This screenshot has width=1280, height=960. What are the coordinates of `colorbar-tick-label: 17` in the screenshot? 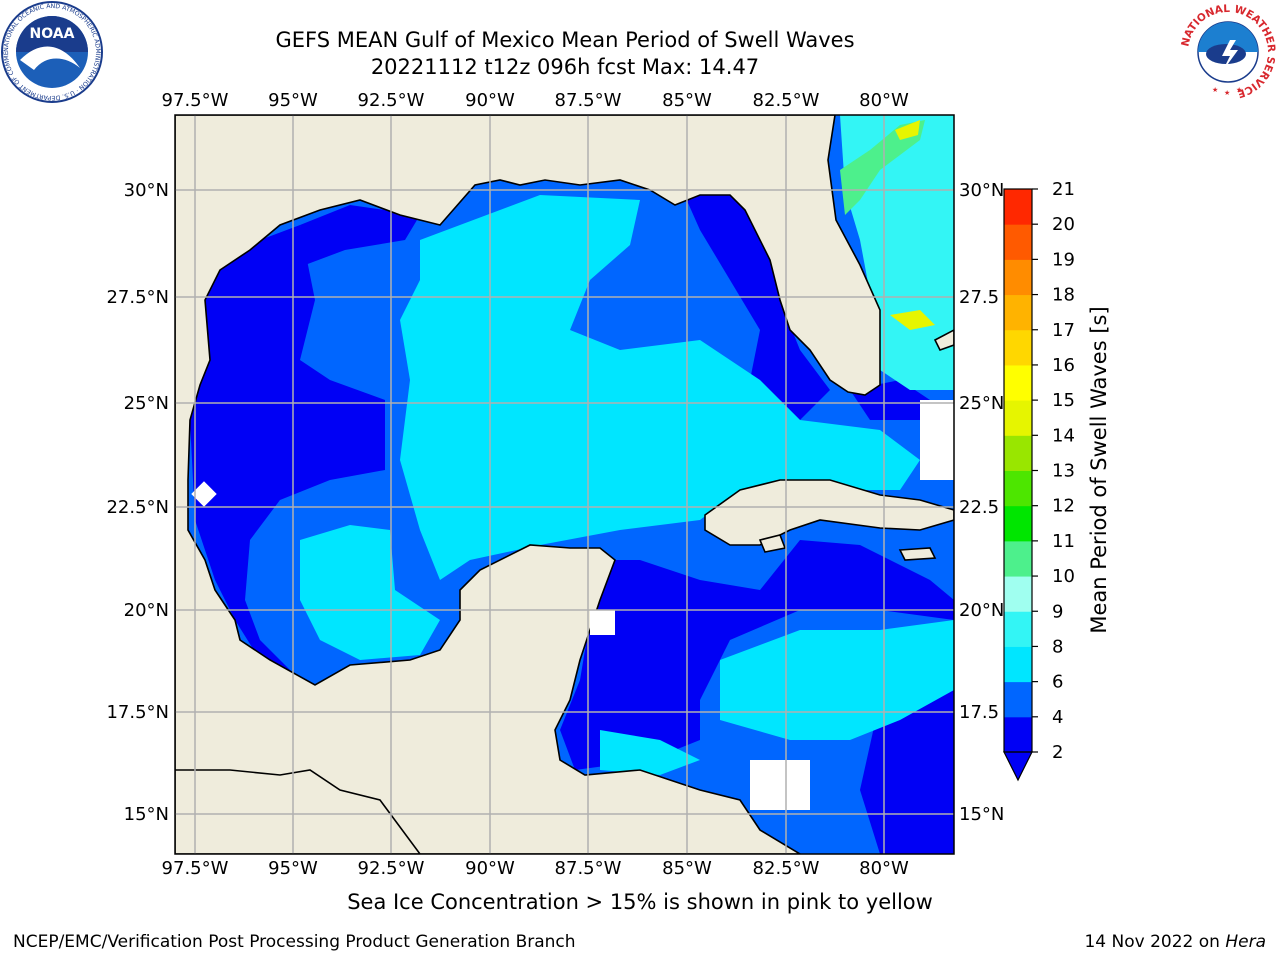 It's located at (1063, 330).